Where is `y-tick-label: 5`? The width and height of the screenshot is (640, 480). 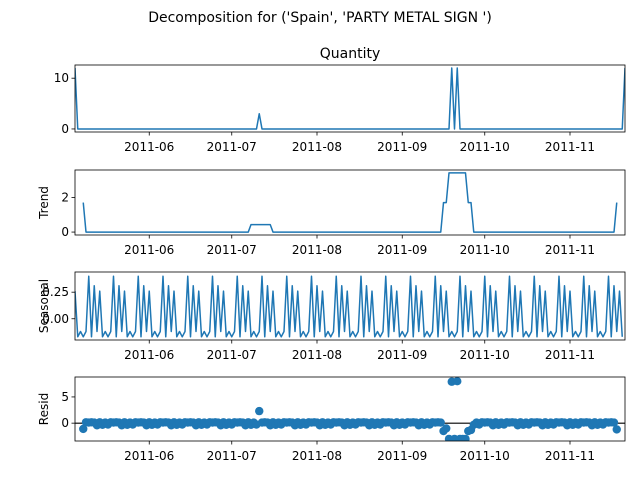 y-tick-label: 5 is located at coordinates (65, 397).